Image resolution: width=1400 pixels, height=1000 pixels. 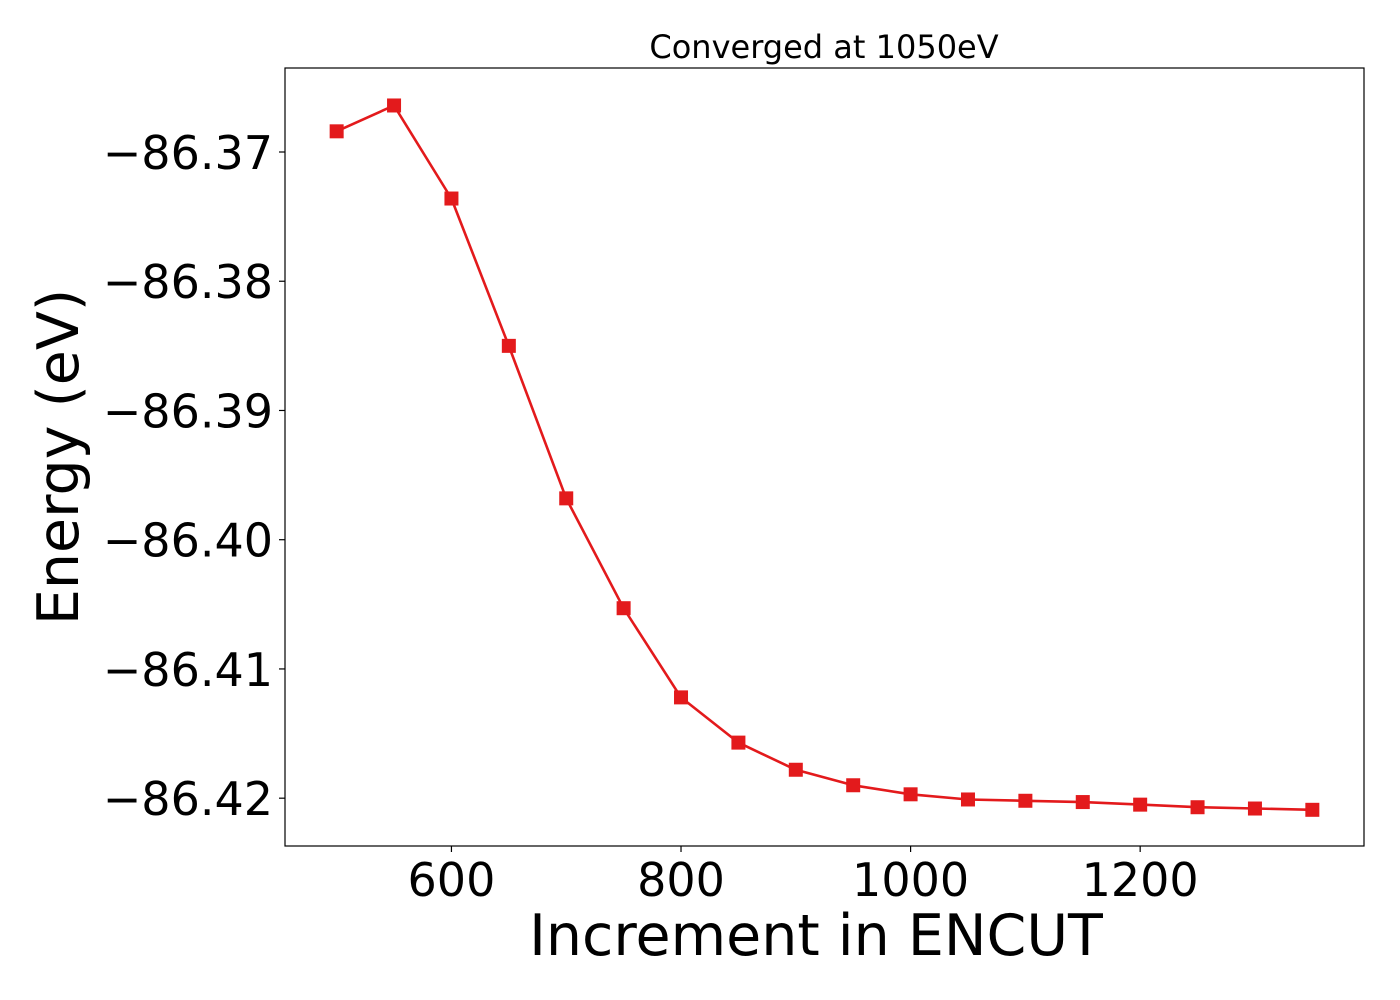 I want to click on x-tick-label: 600, so click(x=452, y=880).